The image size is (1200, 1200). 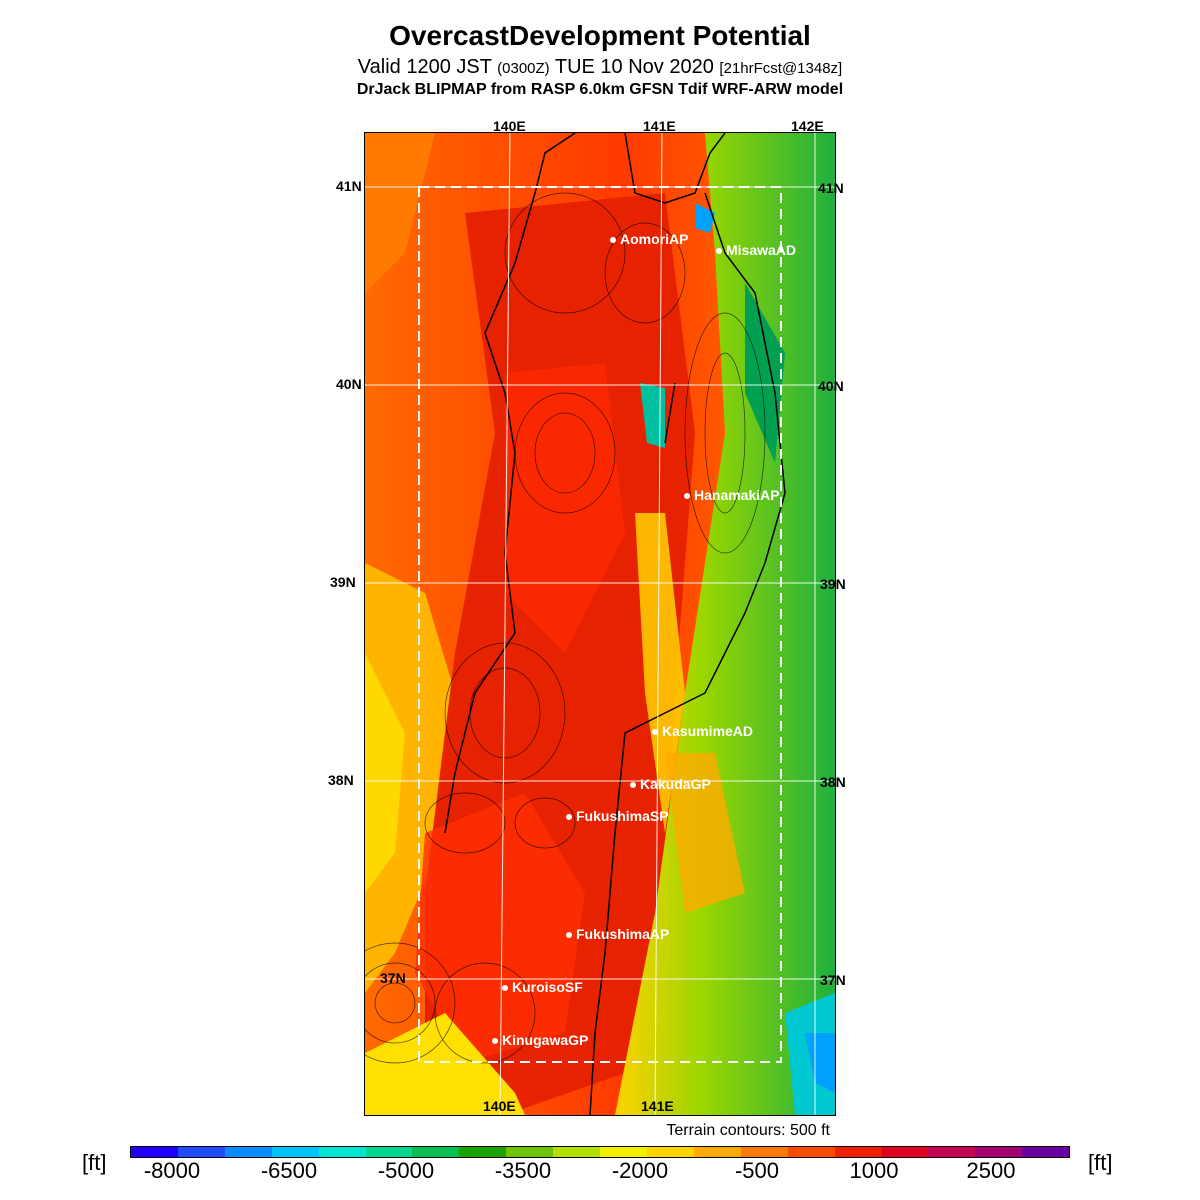 I want to click on city-kasumime: KasumimeAD, so click(x=702, y=731).